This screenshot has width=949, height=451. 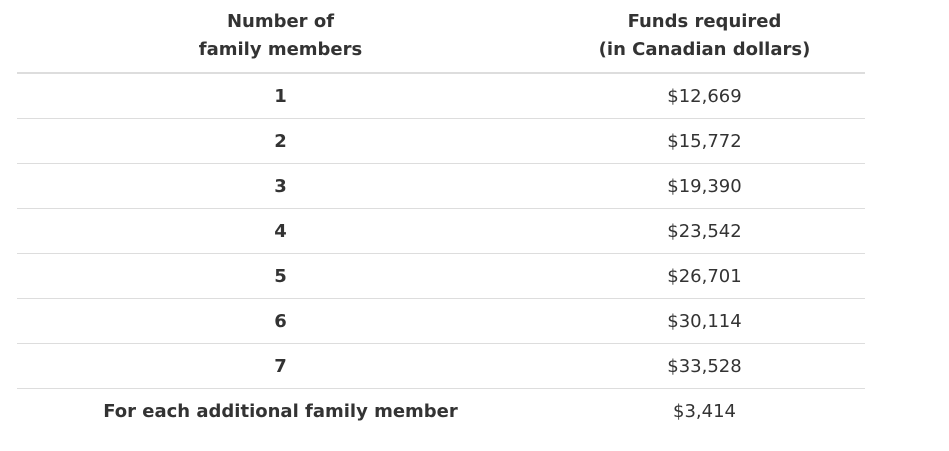 I want to click on header-funds-required-line1: Funds required, so click(x=704, y=21).